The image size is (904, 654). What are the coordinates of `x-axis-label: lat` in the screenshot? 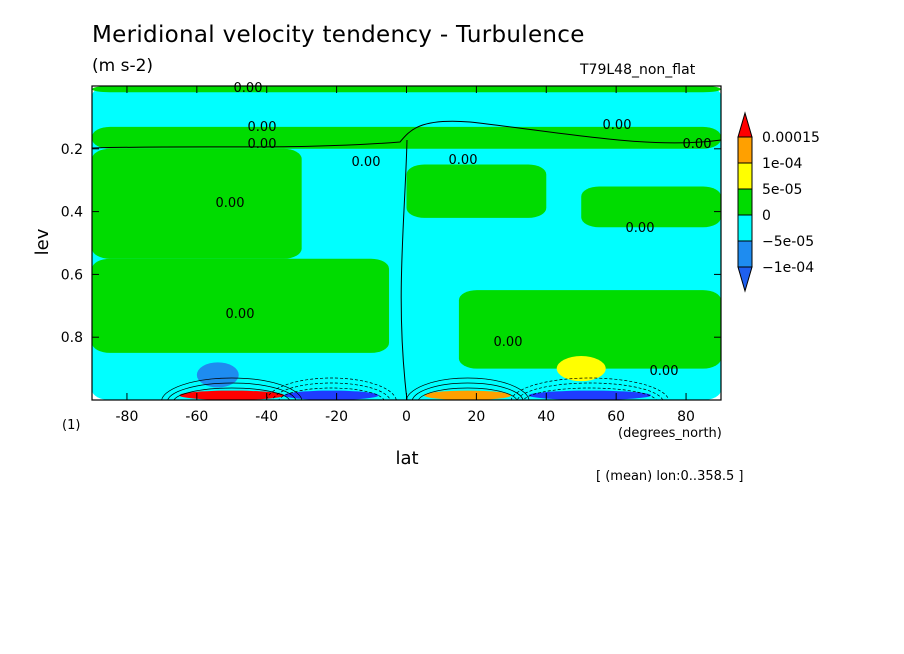 It's located at (406, 458).